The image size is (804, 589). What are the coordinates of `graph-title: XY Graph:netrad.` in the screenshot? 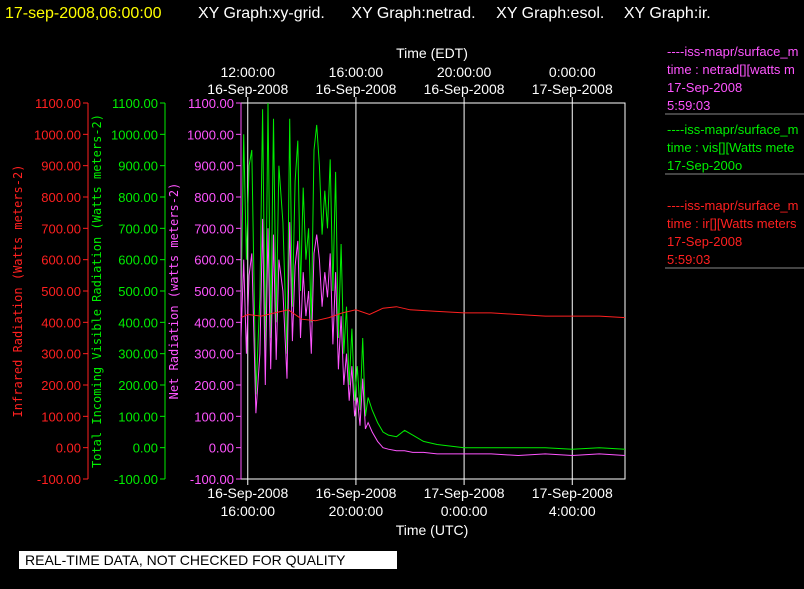 It's located at (413, 13).